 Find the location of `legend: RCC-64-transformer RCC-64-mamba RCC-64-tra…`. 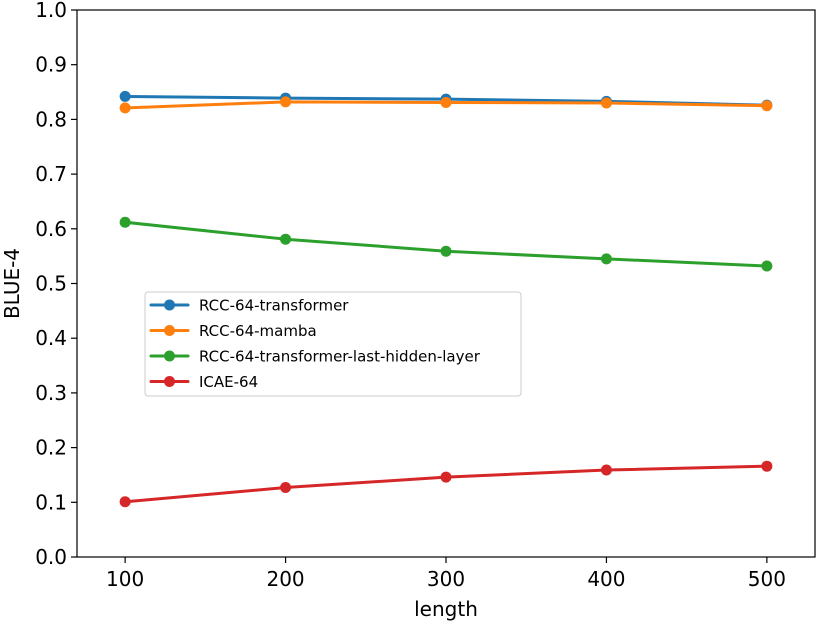

legend: RCC-64-transformer RCC-64-mamba RCC-64-tra… is located at coordinates (333, 344).